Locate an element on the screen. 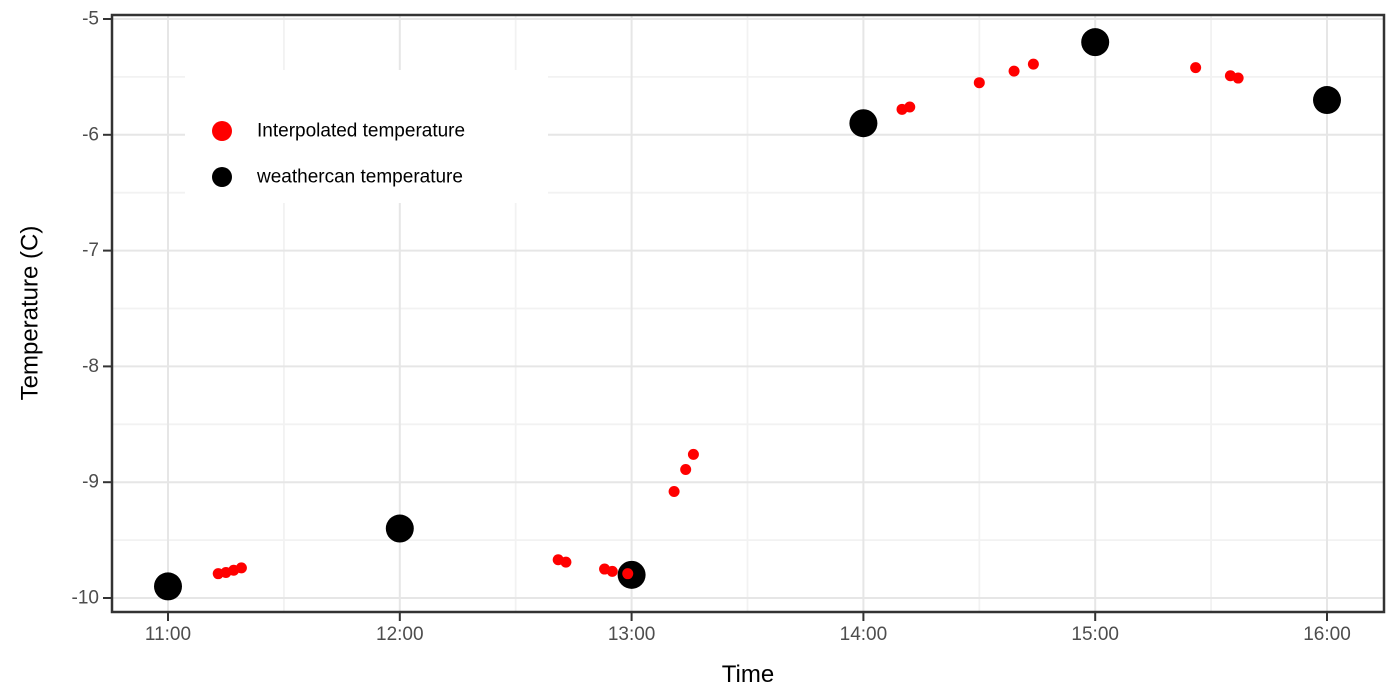  legend-key-weathercan-temperature is located at coordinates (222, 177).